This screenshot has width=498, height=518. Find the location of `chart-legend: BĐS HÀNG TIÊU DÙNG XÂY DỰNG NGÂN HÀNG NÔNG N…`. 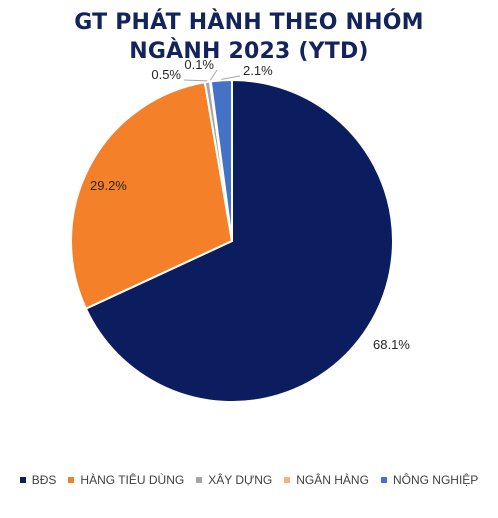

chart-legend: BĐS HÀNG TIÊU DÙNG XÂY DỰNG NGÂN HÀNG NÔNG N… is located at coordinates (249, 480).